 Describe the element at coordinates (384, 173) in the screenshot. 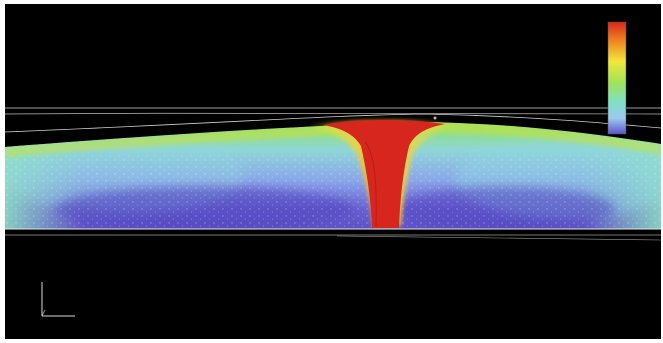

I see `plume-core` at that location.